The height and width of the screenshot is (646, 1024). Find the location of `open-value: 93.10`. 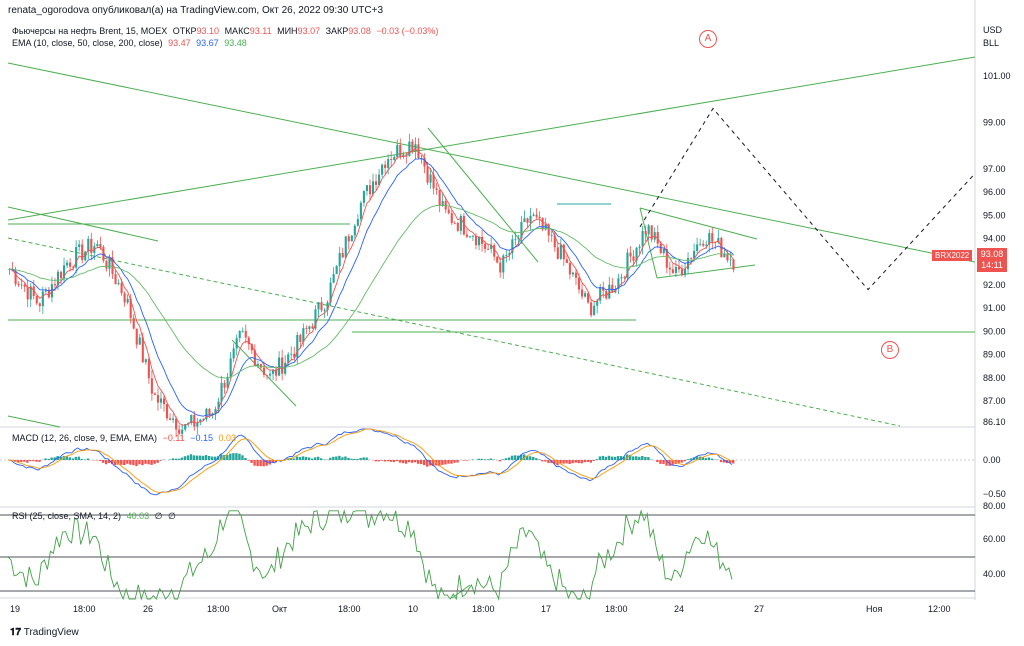

open-value: 93.10 is located at coordinates (208, 31).